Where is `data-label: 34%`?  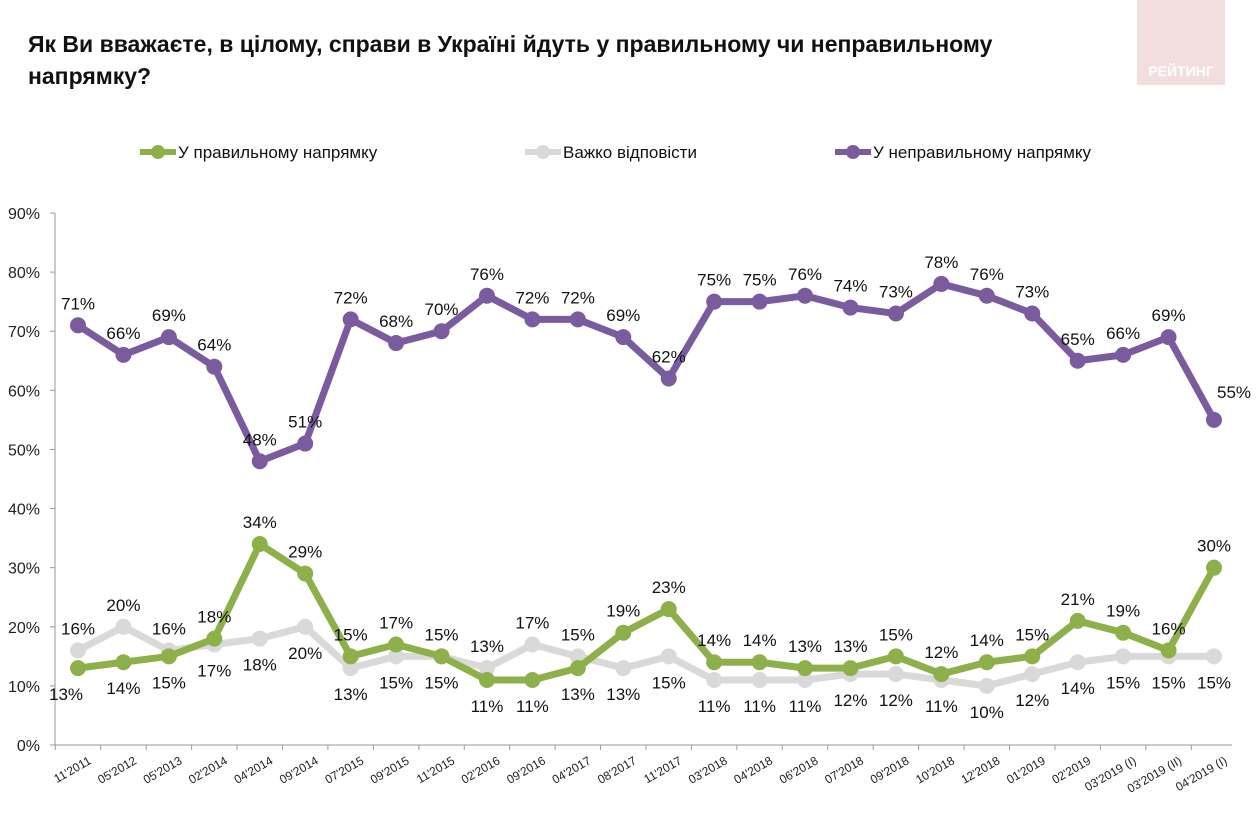
data-label: 34% is located at coordinates (260, 522).